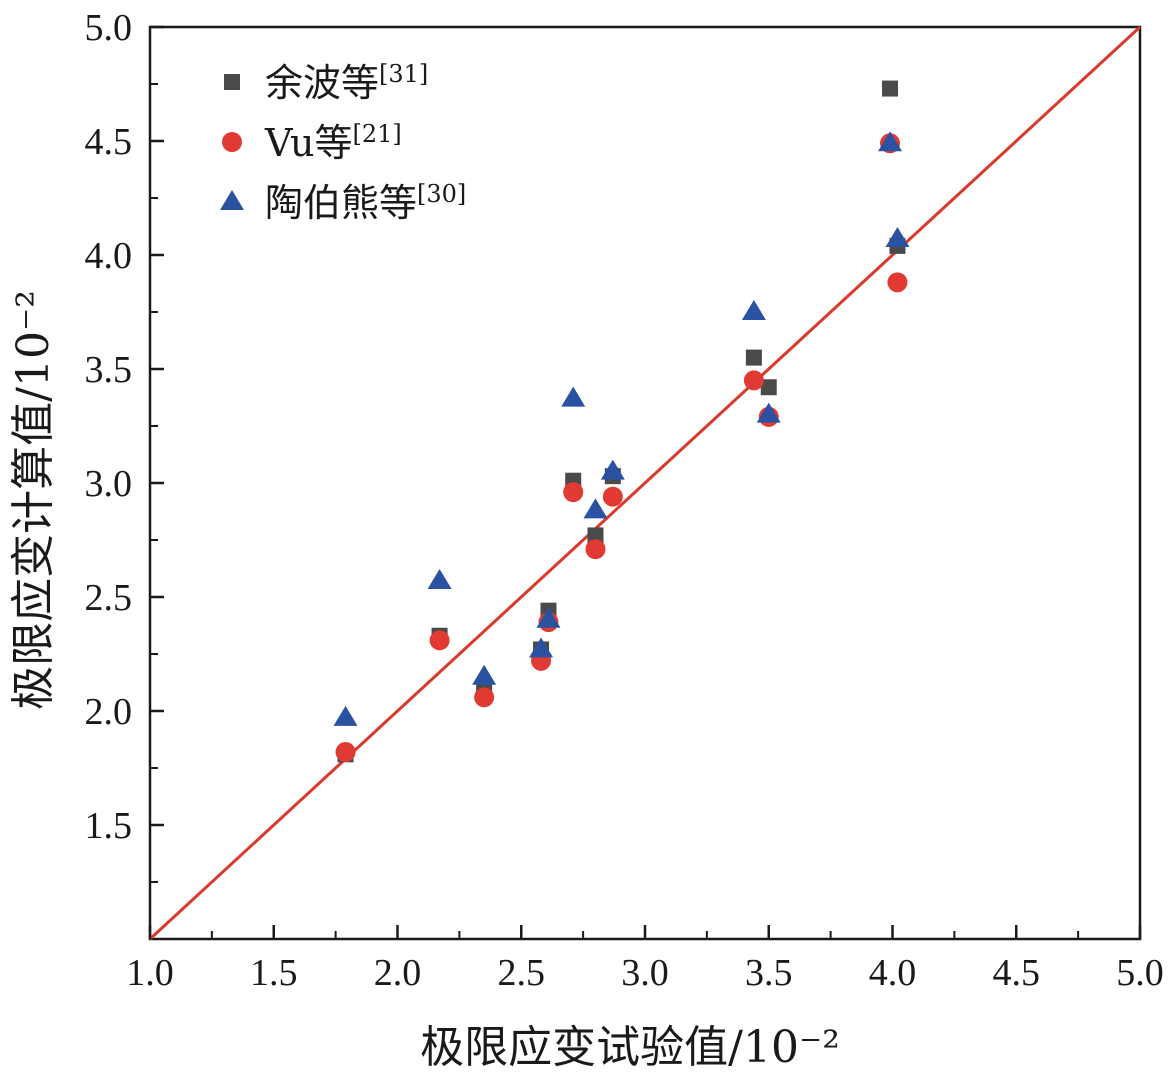 This screenshot has width=1171, height=1082. Describe the element at coordinates (109, 712) in the screenshot. I see `y-tick-label: 2.0` at that location.